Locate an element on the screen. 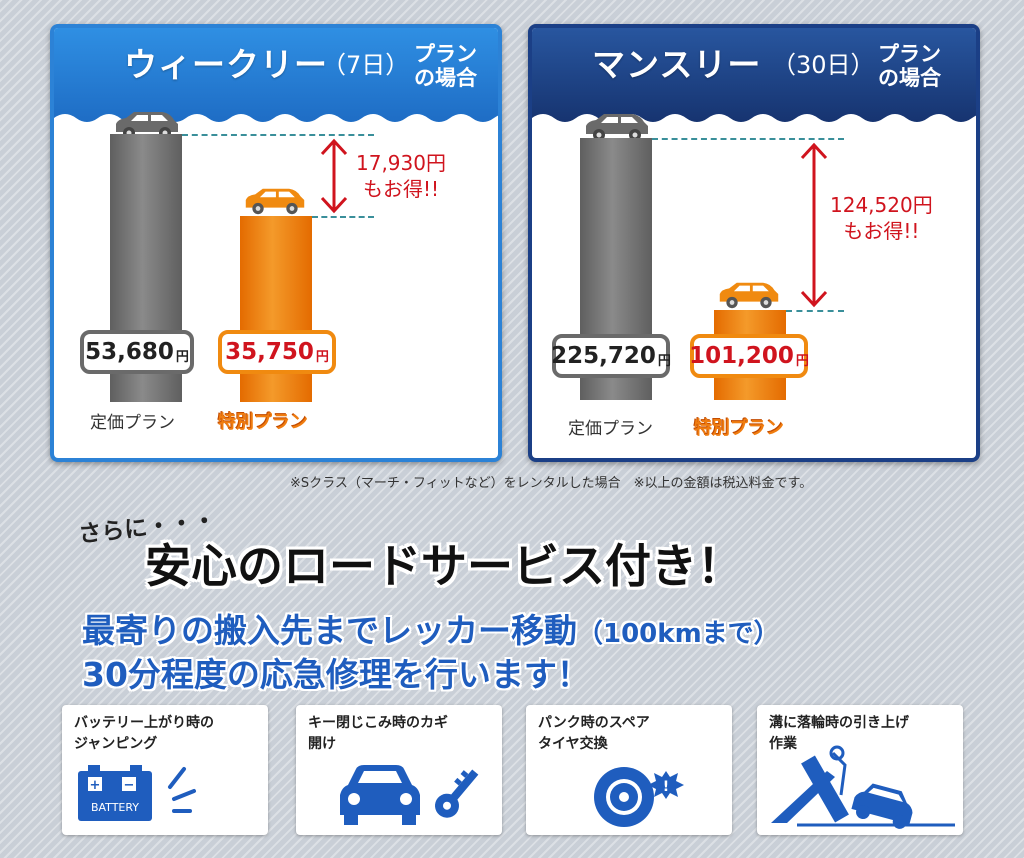 The width and height of the screenshot is (1024, 858). monthly-plan-caption: プラン の場合 is located at coordinates (909, 66).